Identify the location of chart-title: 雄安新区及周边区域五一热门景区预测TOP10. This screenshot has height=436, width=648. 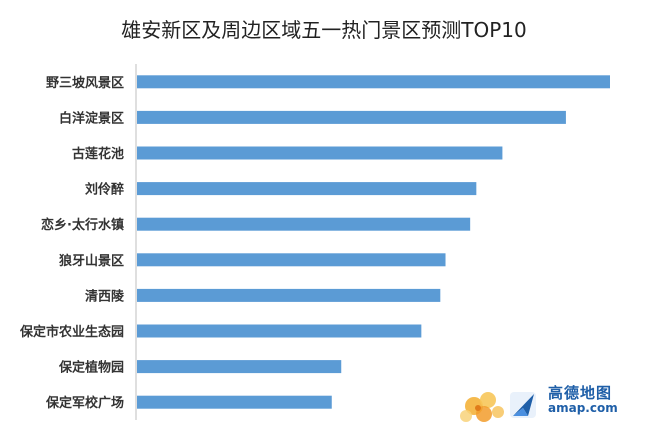
(324, 30).